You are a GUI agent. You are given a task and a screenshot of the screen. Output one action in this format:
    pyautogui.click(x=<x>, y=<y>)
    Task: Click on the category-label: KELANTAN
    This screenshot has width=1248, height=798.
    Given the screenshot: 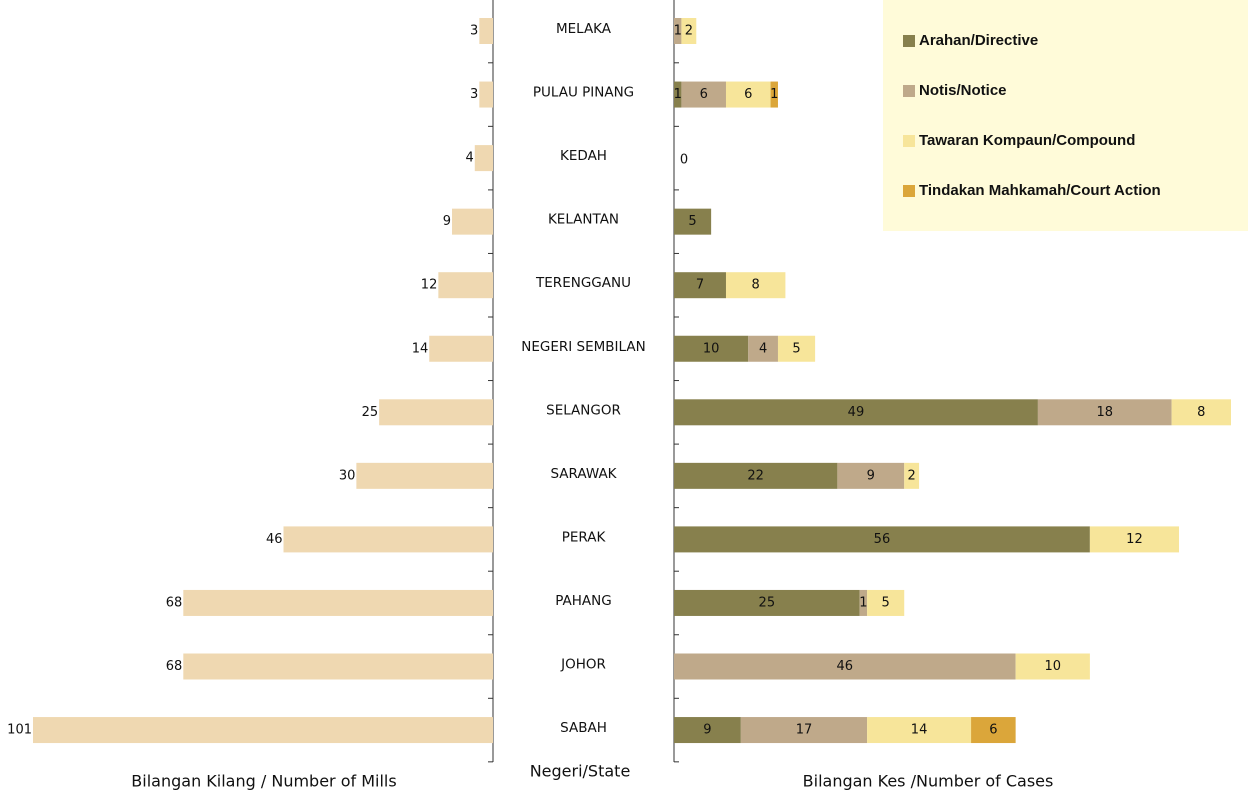 What is the action you would take?
    pyautogui.click(x=583, y=220)
    